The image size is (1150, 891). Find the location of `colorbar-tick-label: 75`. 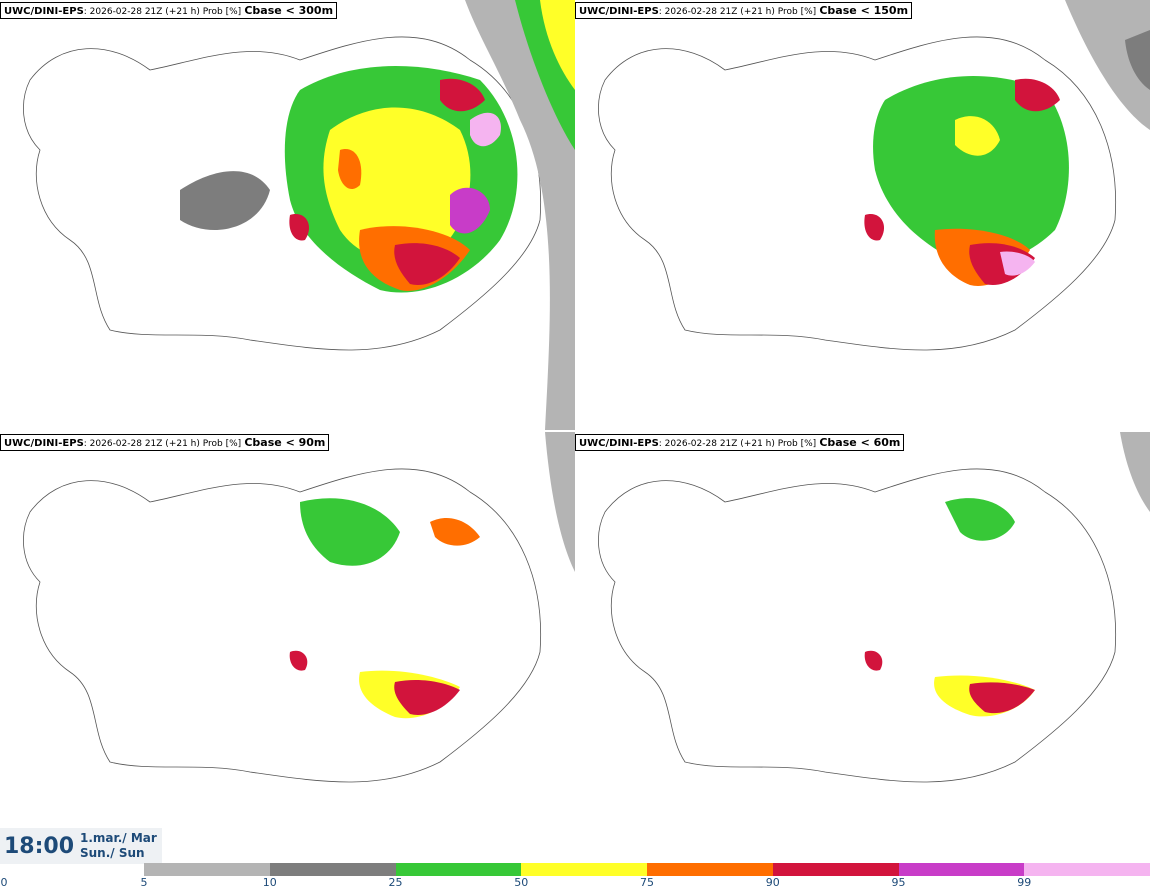

colorbar-tick-label: 75 is located at coordinates (647, 882).